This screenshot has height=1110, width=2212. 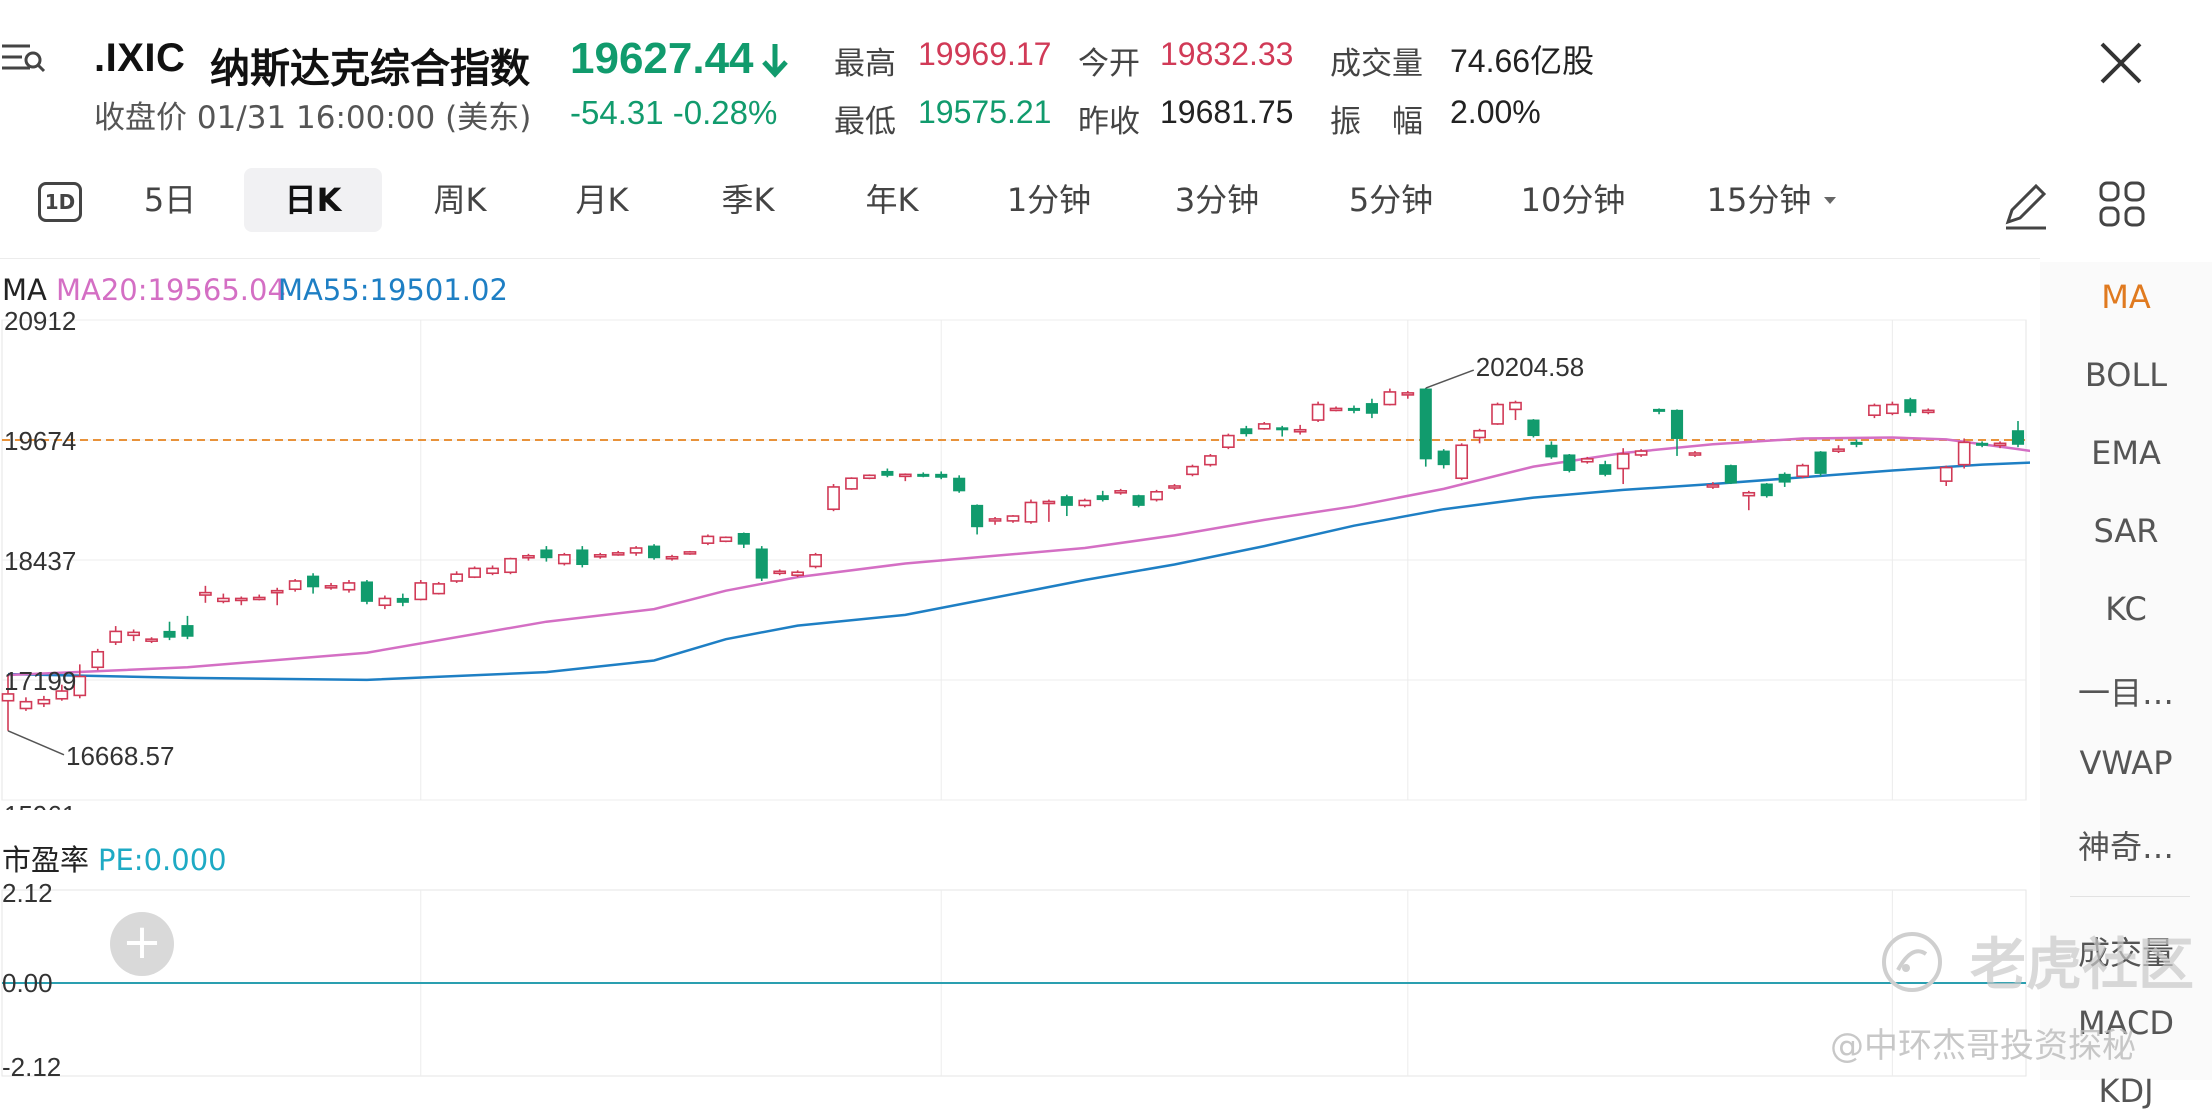 I want to click on tab-item: 季K, so click(x=748, y=200).